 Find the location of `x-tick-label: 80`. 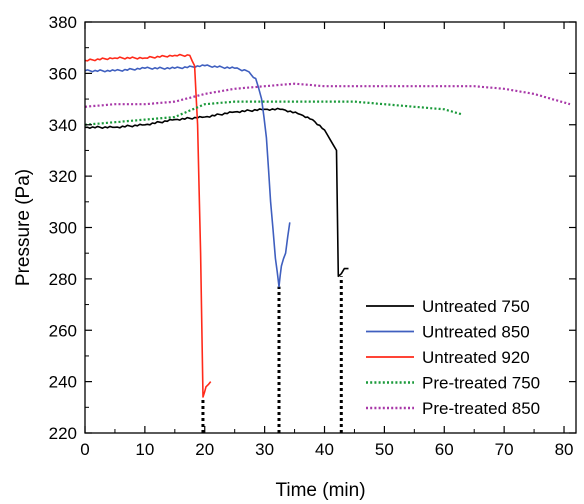

x-tick-label: 80 is located at coordinates (564, 449).